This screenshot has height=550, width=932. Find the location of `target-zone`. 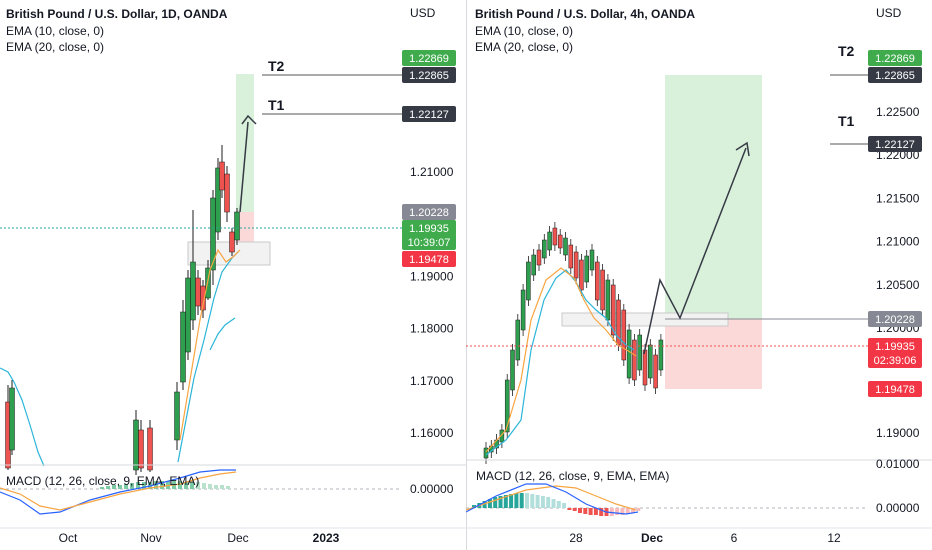

target-zone is located at coordinates (713, 197).